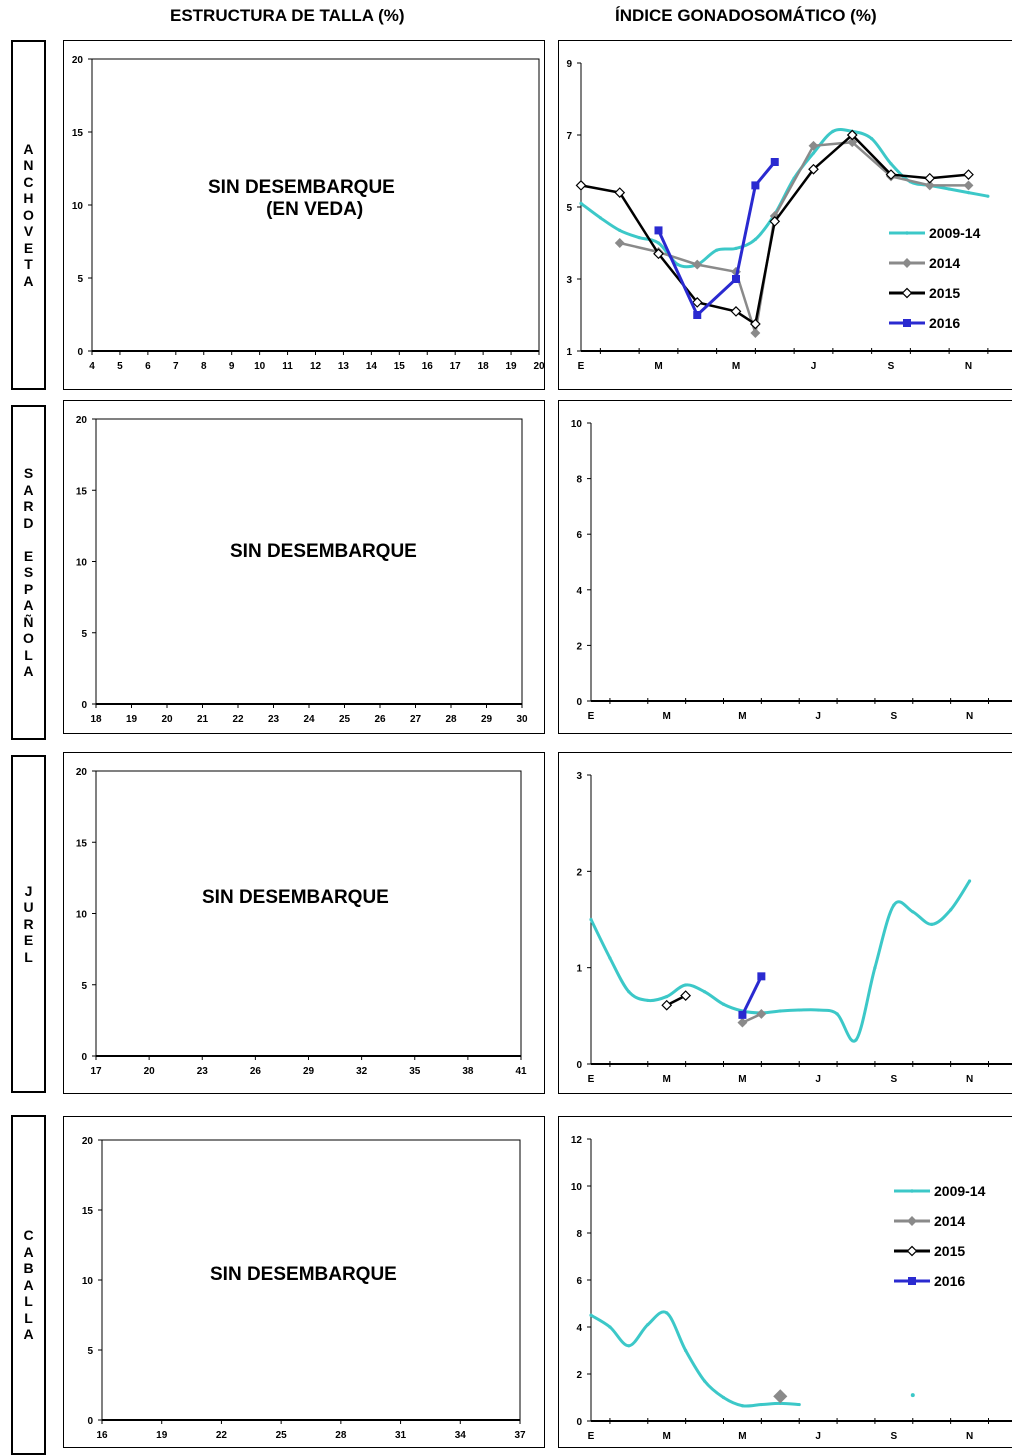 Image resolution: width=1012 pixels, height=1455 pixels. I want to click on x-tick-label: 7, so click(176, 366).